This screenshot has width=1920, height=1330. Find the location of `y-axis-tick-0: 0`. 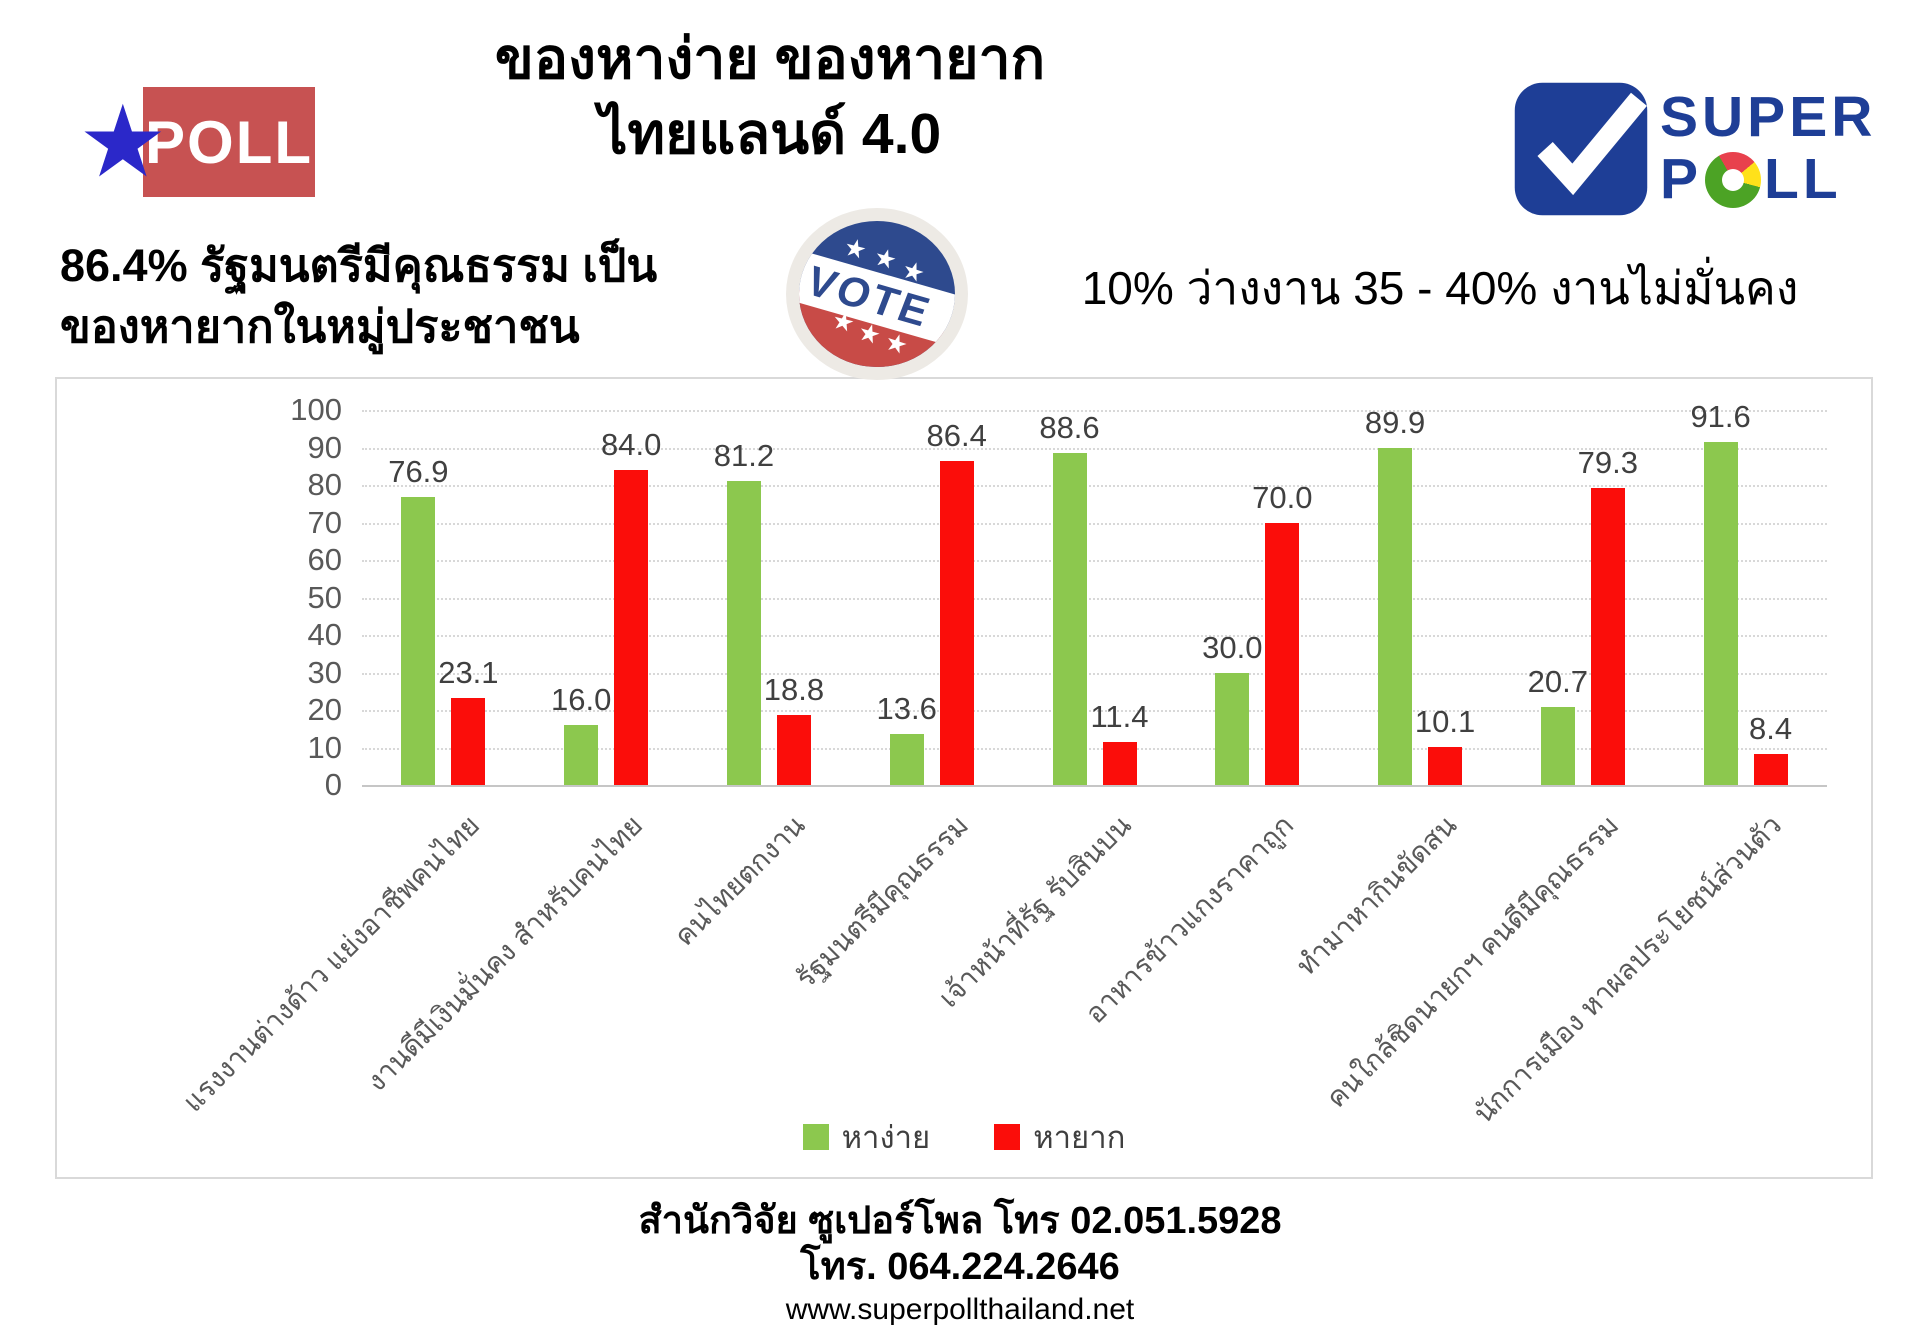

y-axis-tick-0: 0 is located at coordinates (333, 784).